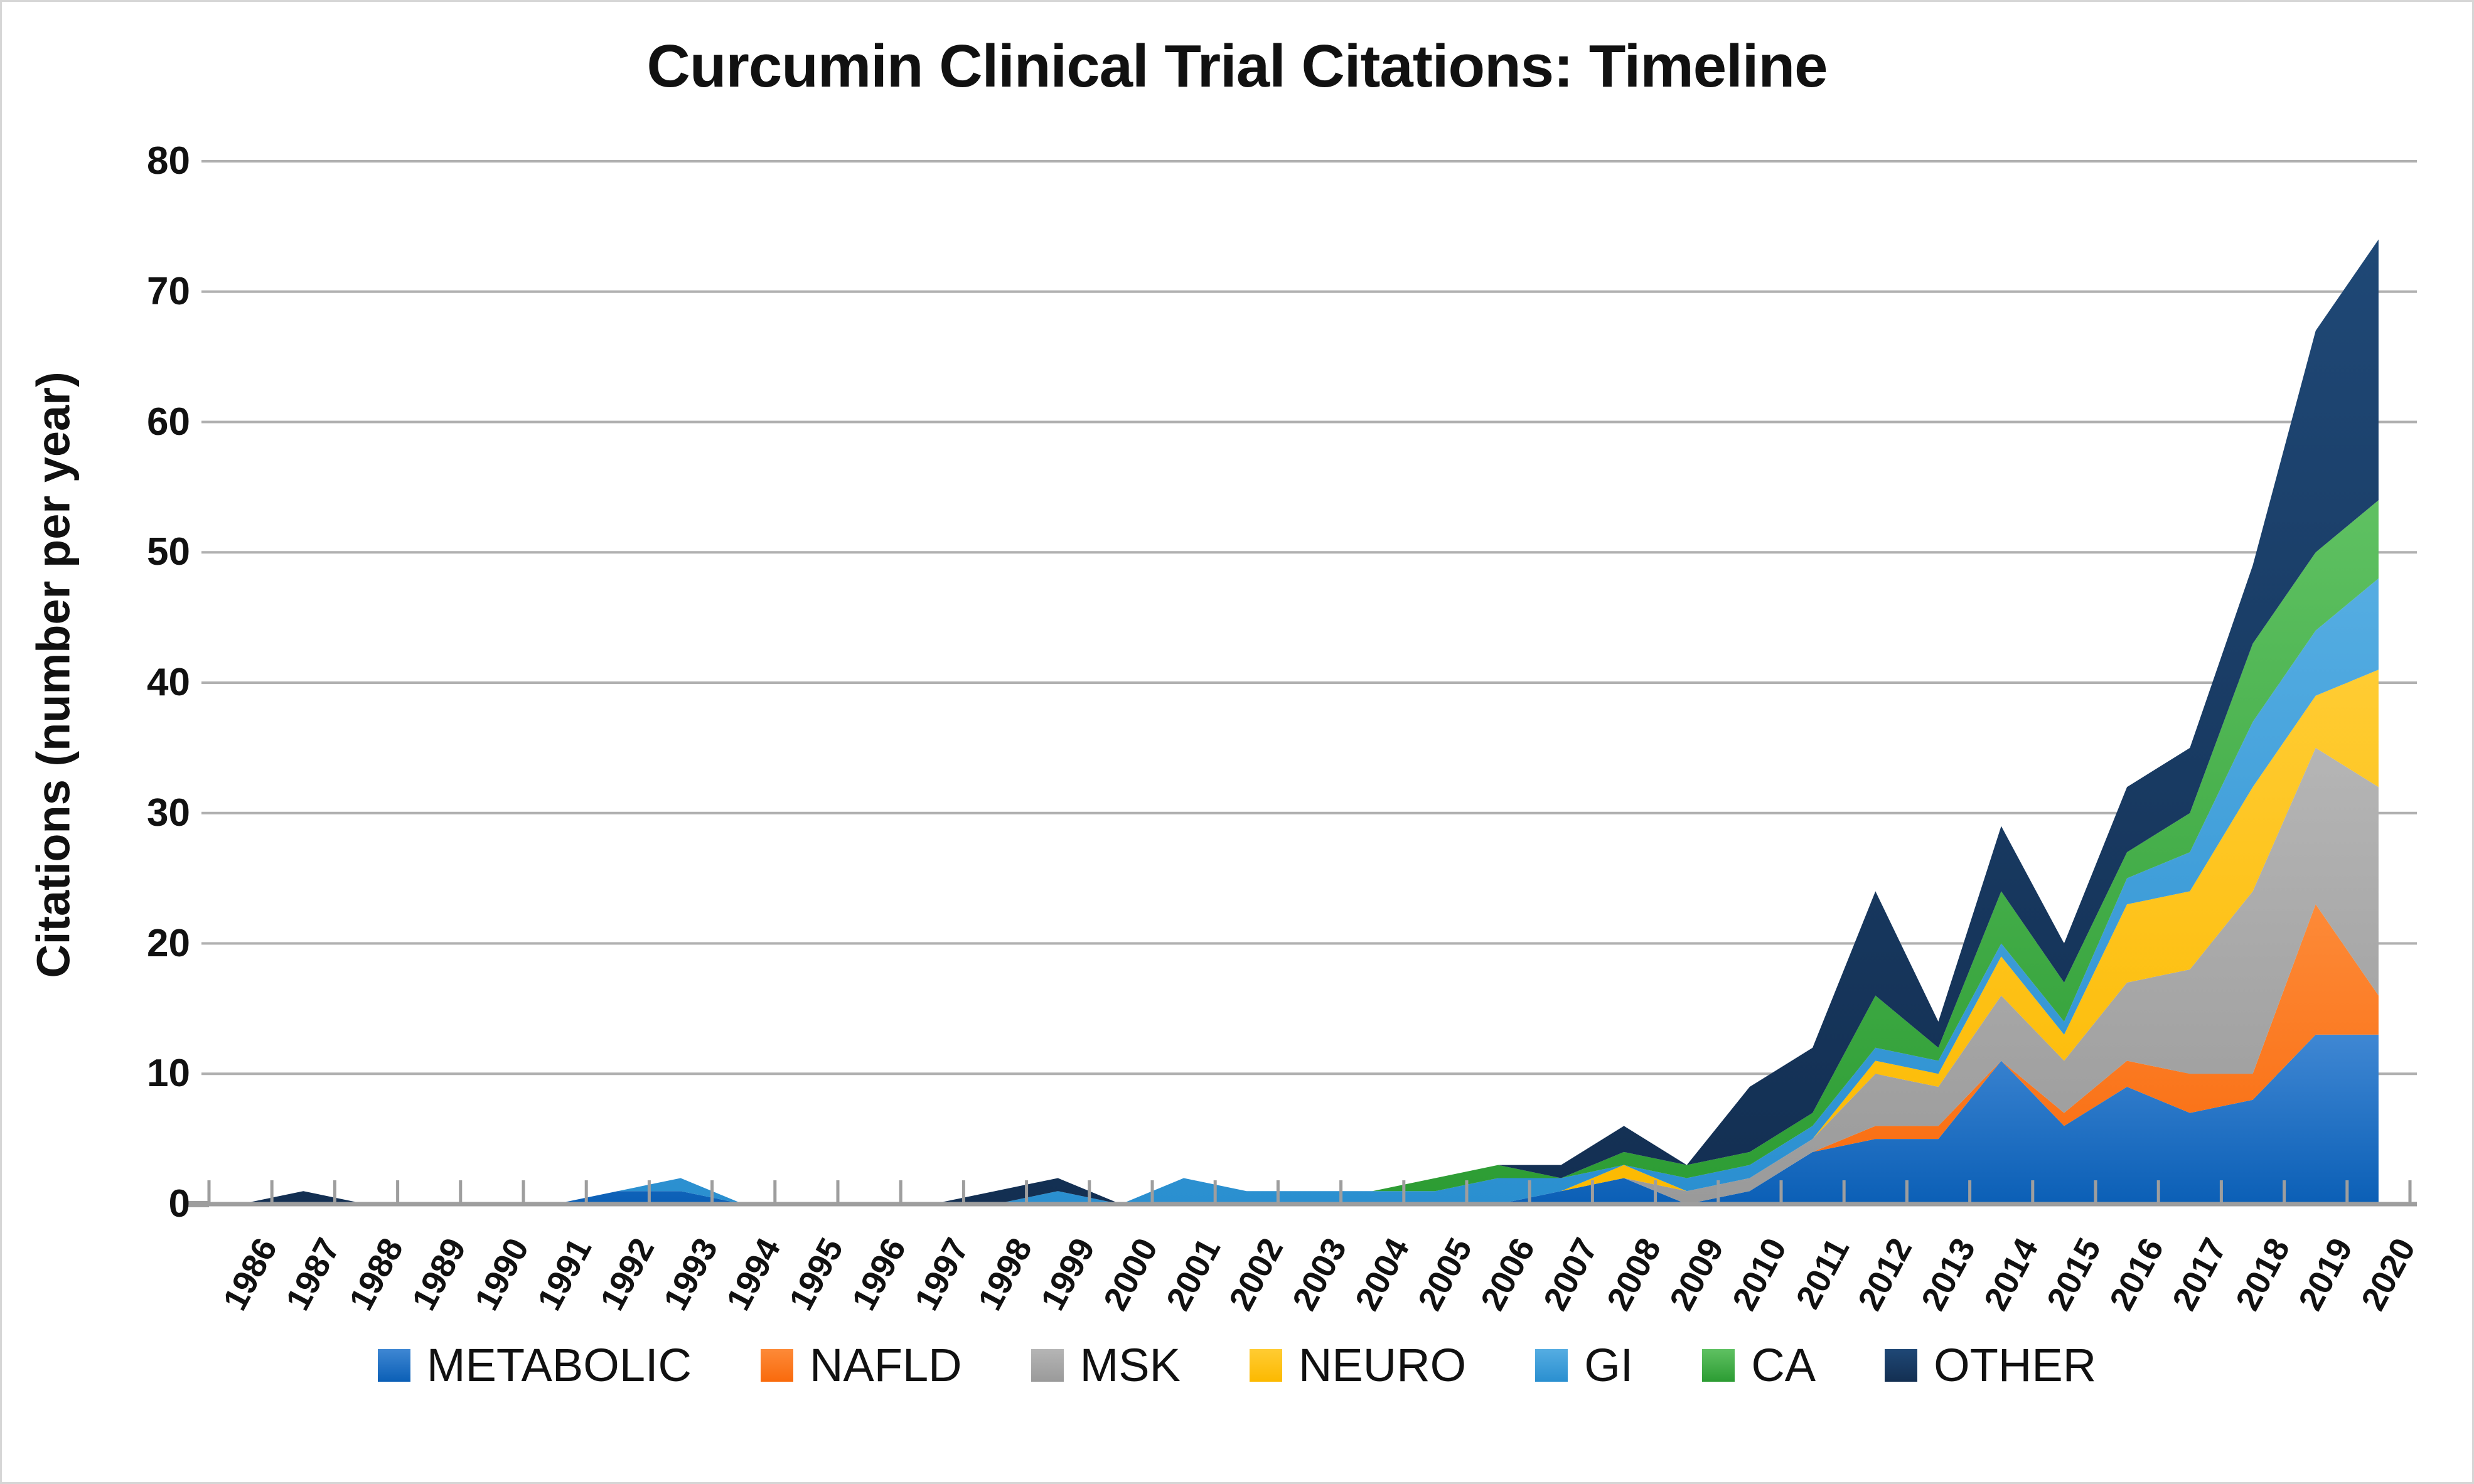 The width and height of the screenshot is (2474, 1484). Describe the element at coordinates (168, 552) in the screenshot. I see `y-tick-label-50: 50` at that location.